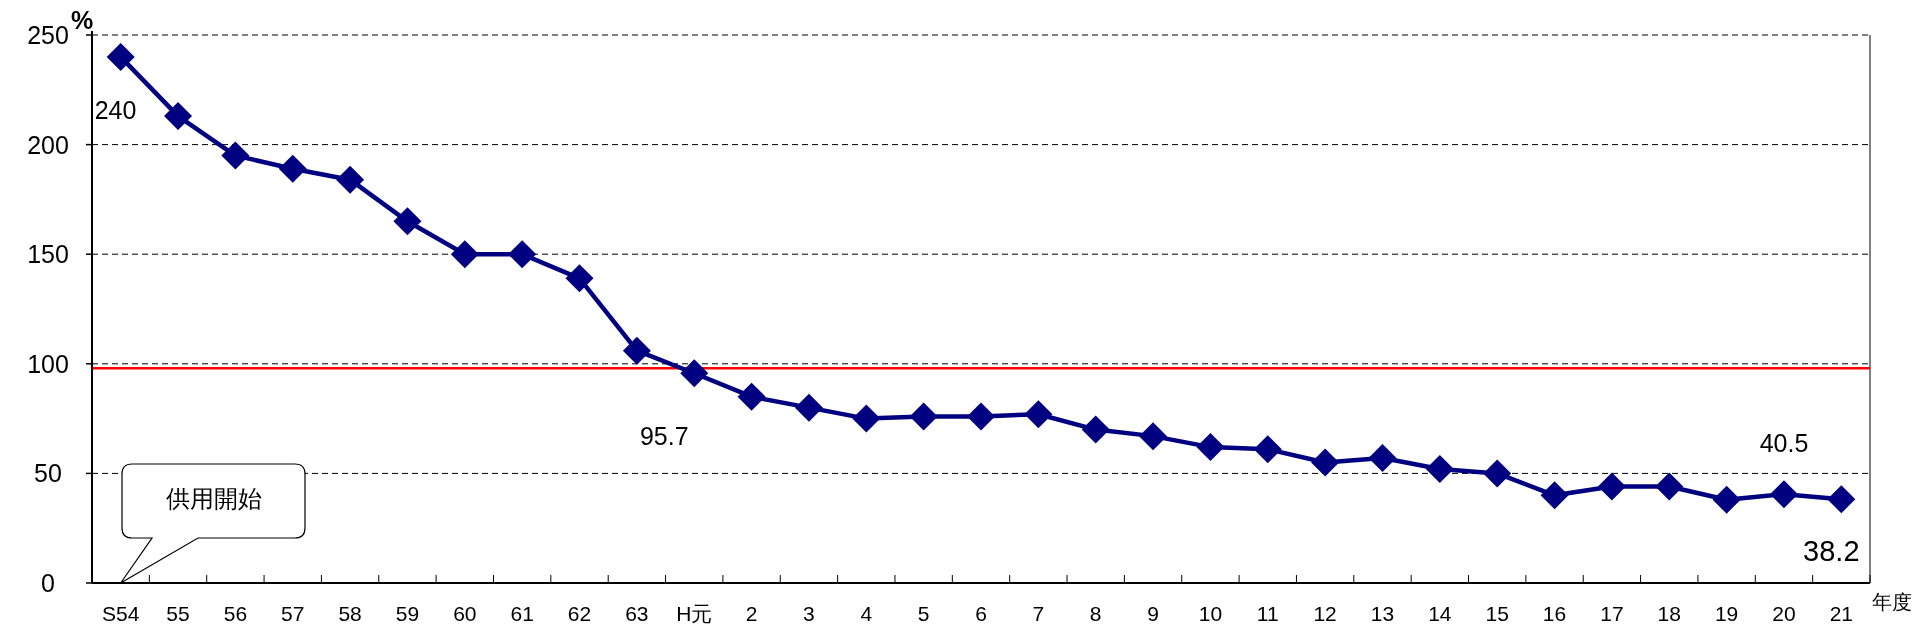 The image size is (1914, 638). I want to click on x-tick-label: 55, so click(178, 613).